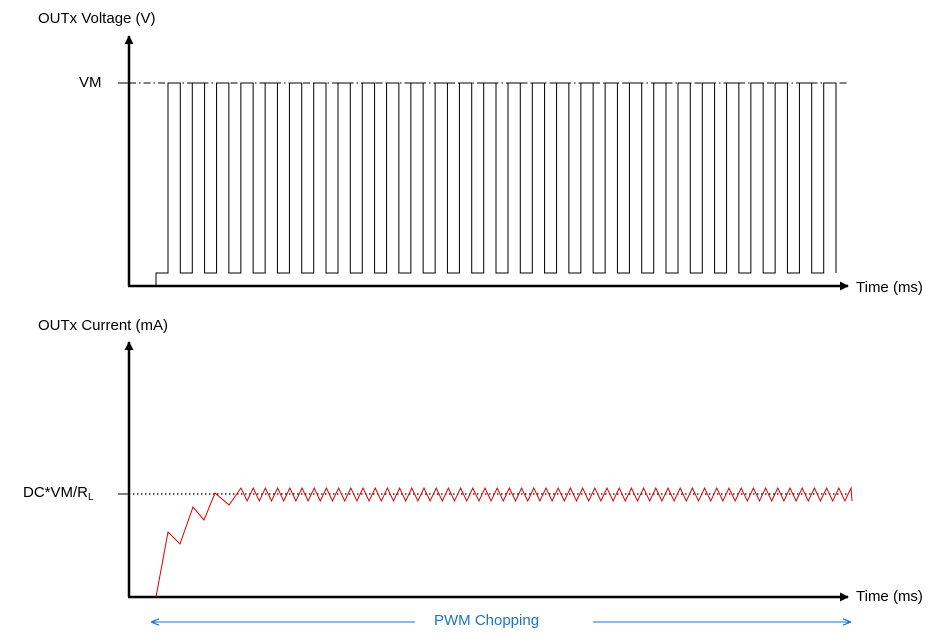  What do you see at coordinates (889, 596) in the screenshot?
I see `current-x-axis-label: Time (ms)` at bounding box center [889, 596].